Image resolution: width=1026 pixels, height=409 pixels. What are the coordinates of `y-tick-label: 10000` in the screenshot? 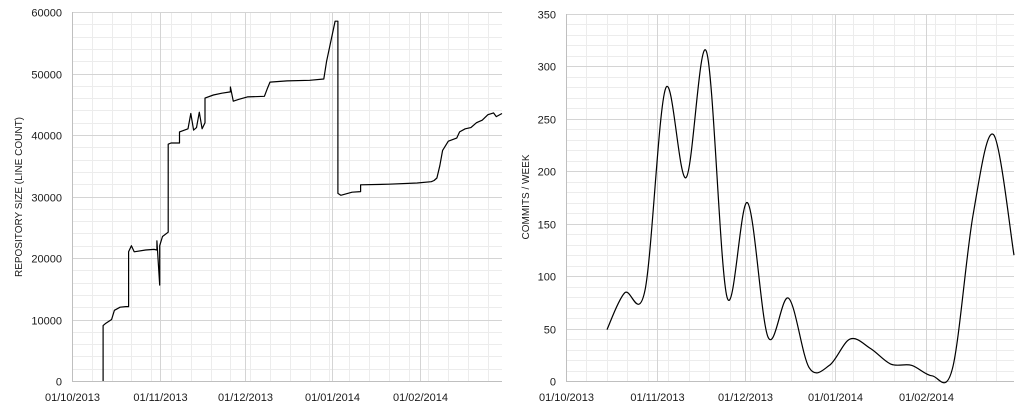 It's located at (46, 322).